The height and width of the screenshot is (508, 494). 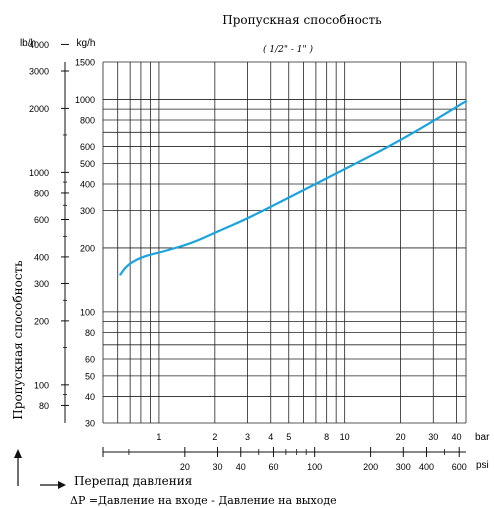 I want to click on kgh-tick-label: 60, so click(x=90, y=360).